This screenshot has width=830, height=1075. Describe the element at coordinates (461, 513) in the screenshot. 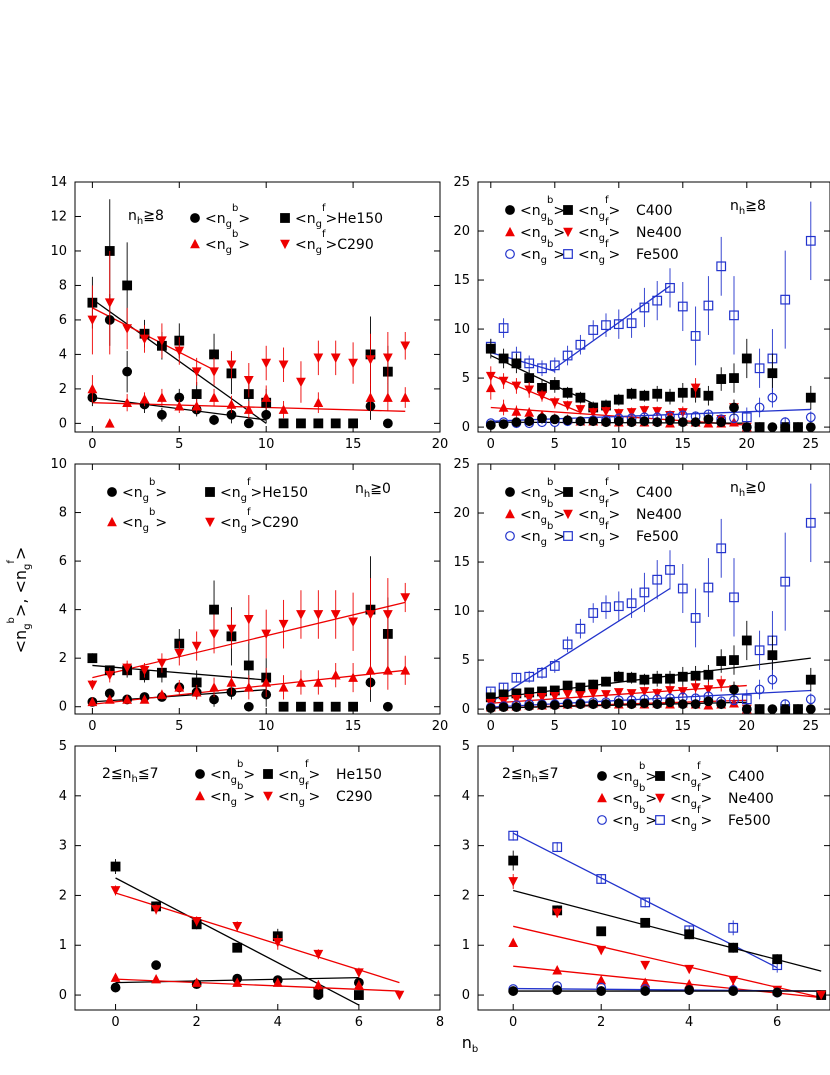

I see `y-tick-label: 20` at that location.